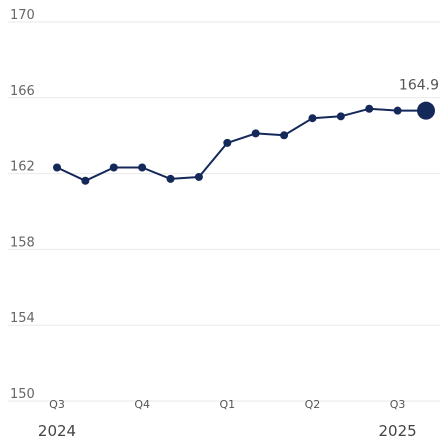  Describe the element at coordinates (22, 91) in the screenshot. I see `y-tick-label: 166` at that location.